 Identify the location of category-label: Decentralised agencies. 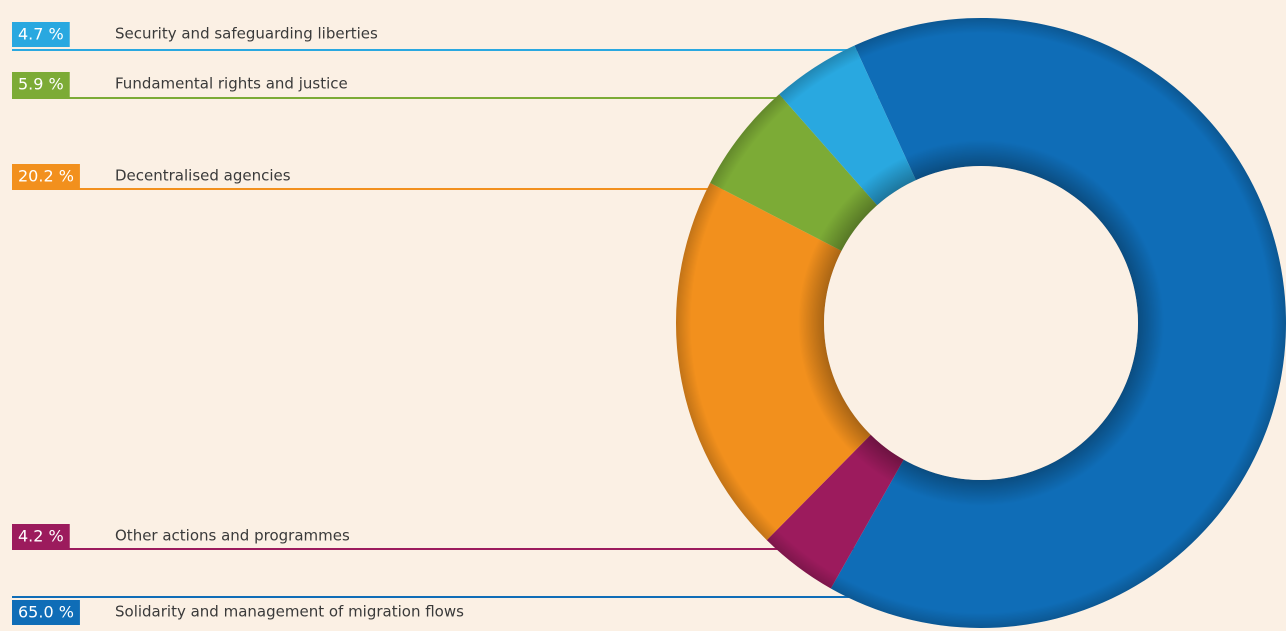
(203, 176).